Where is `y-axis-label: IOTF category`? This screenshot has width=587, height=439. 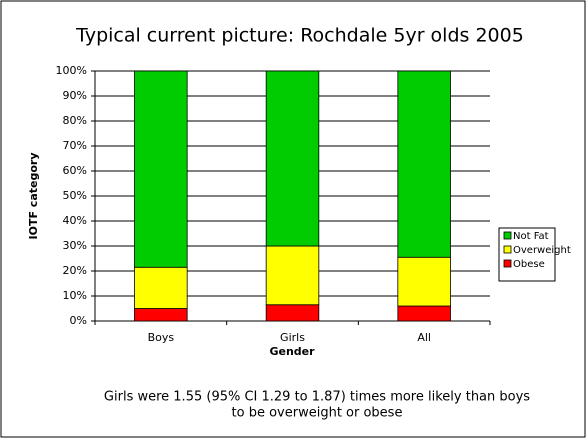 y-axis-label: IOTF category is located at coordinates (33, 196).